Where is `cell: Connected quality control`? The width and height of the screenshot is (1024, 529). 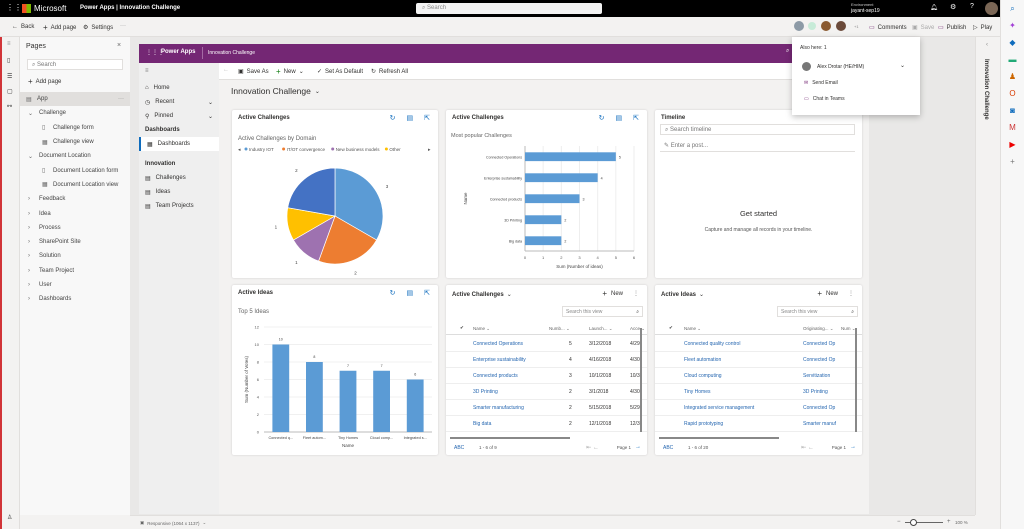 cell: Connected quality control is located at coordinates (712, 344).